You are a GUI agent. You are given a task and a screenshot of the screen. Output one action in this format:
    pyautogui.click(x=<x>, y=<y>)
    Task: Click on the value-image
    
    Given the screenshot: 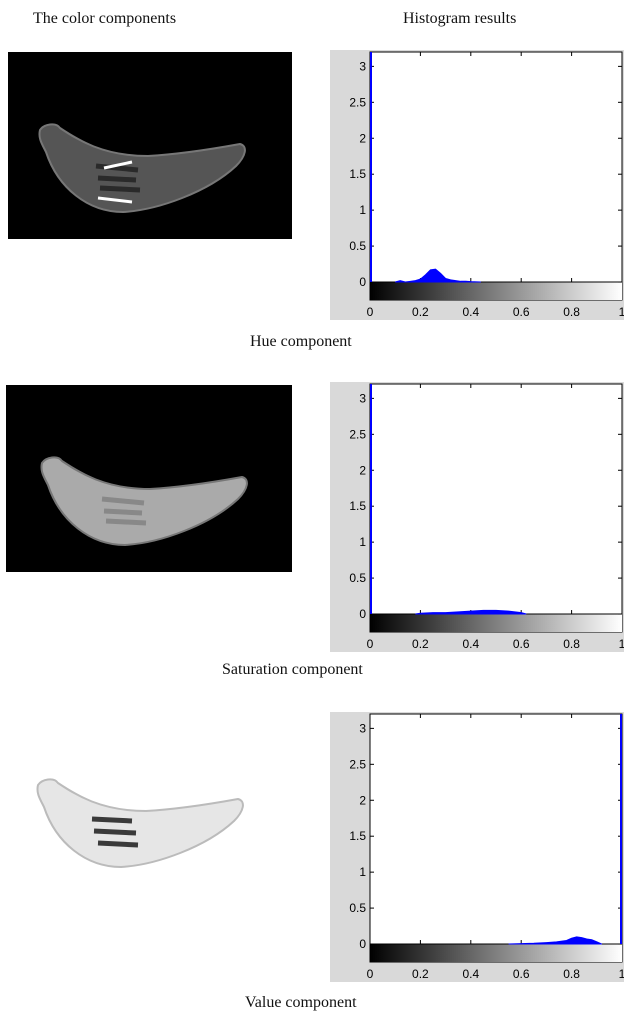 What is the action you would take?
    pyautogui.click(x=155, y=815)
    